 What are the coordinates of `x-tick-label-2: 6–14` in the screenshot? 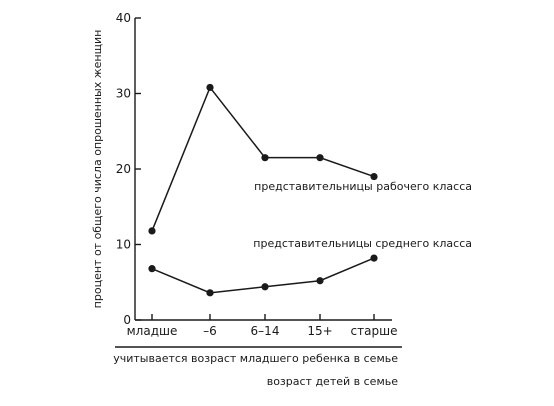 It's located at (265, 331).